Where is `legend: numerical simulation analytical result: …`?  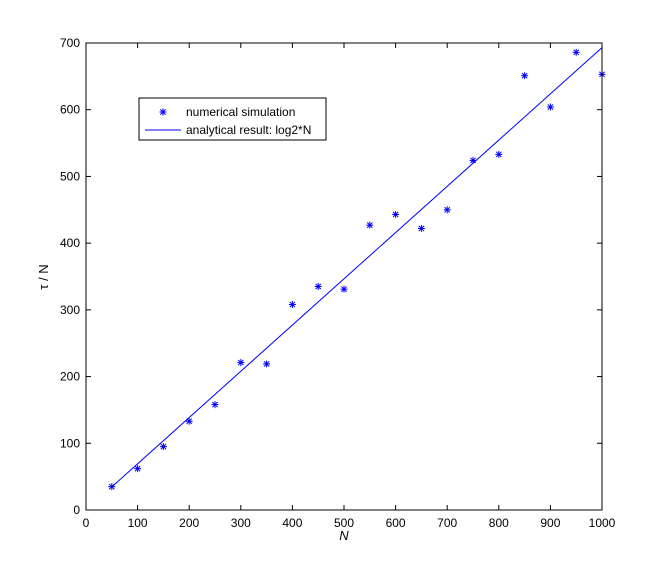
legend: numerical simulation analytical result: … is located at coordinates (232, 119).